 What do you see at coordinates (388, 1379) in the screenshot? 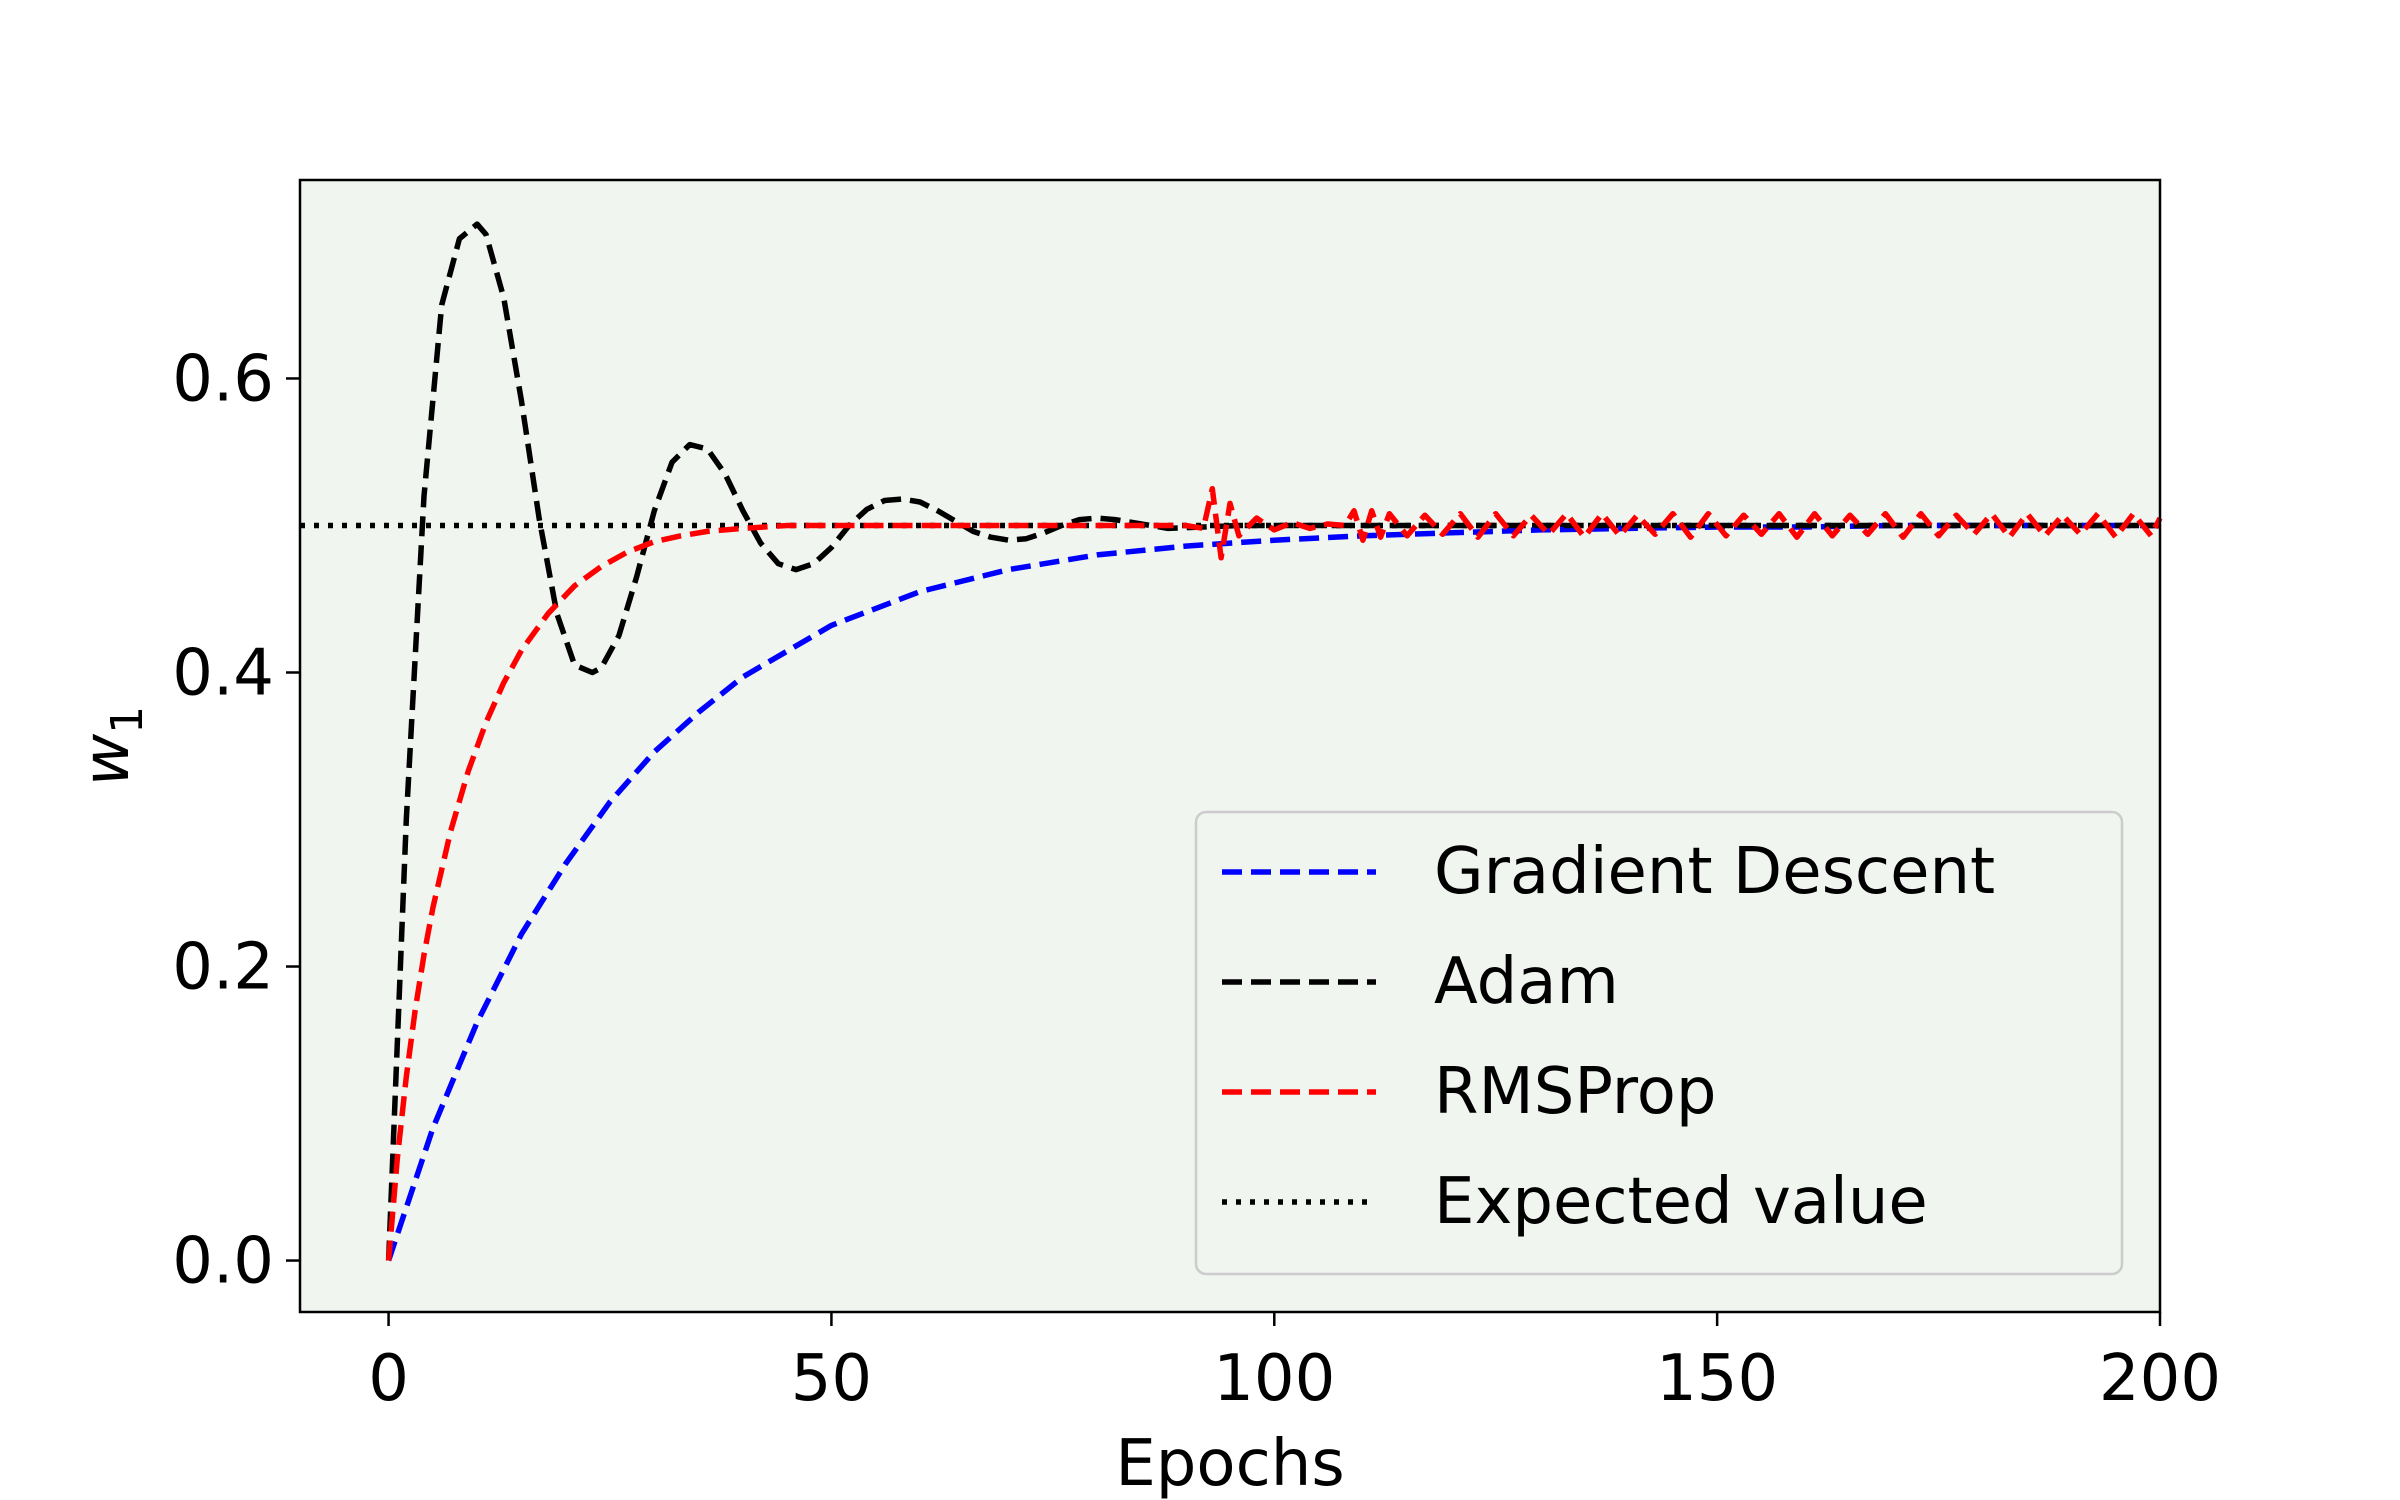
I see `x-tick-label: 0` at bounding box center [388, 1379].